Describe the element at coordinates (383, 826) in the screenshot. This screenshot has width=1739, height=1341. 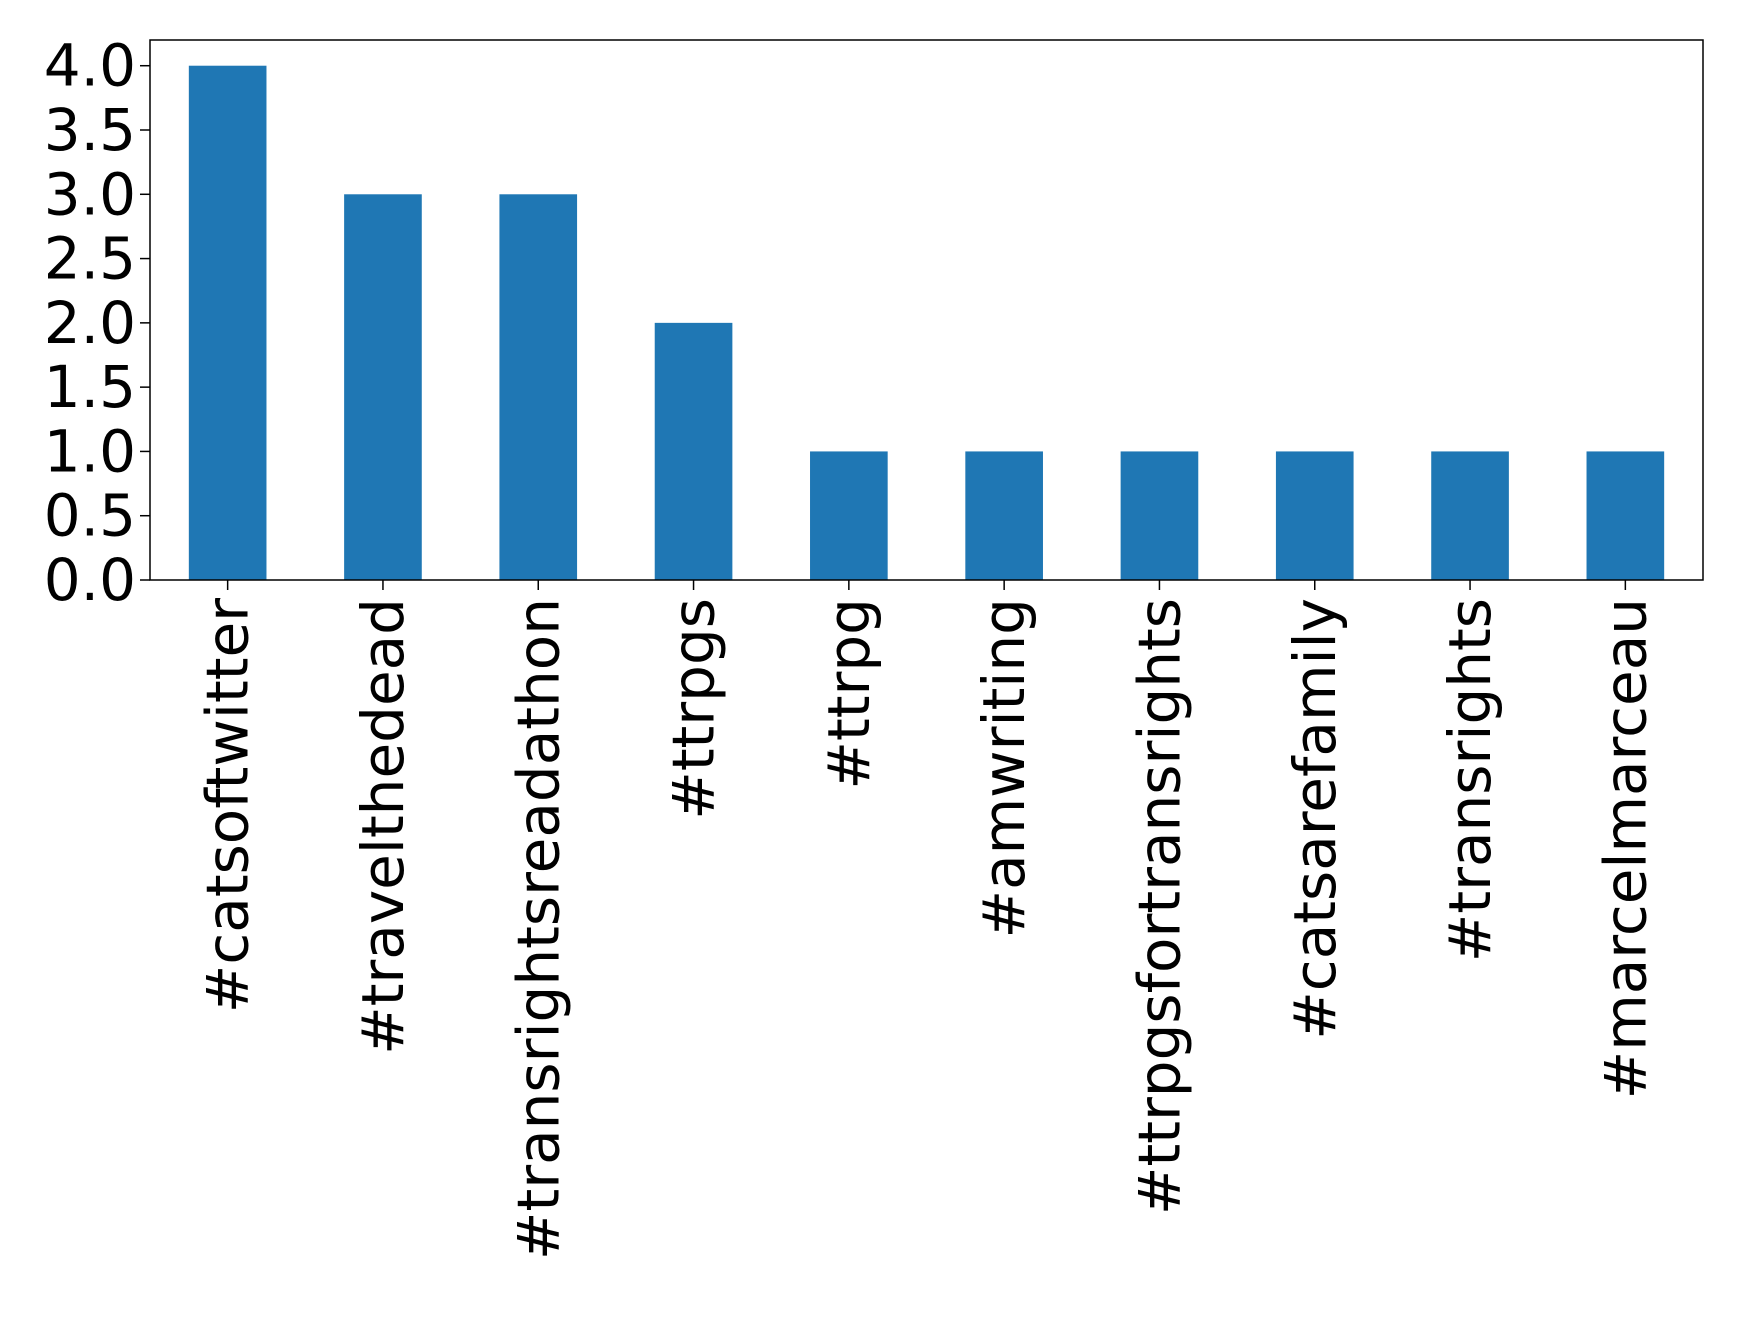
I see `x-tick-label: #travelthedead` at that location.